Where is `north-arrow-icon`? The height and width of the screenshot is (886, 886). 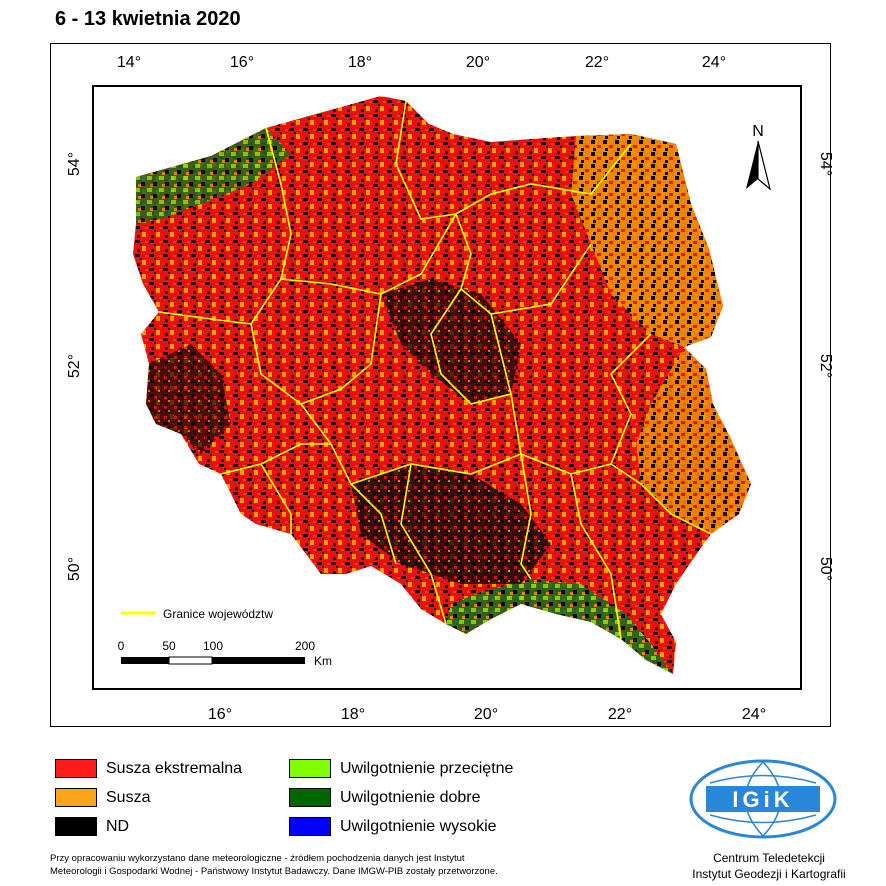
north-arrow-icon is located at coordinates (759, 165).